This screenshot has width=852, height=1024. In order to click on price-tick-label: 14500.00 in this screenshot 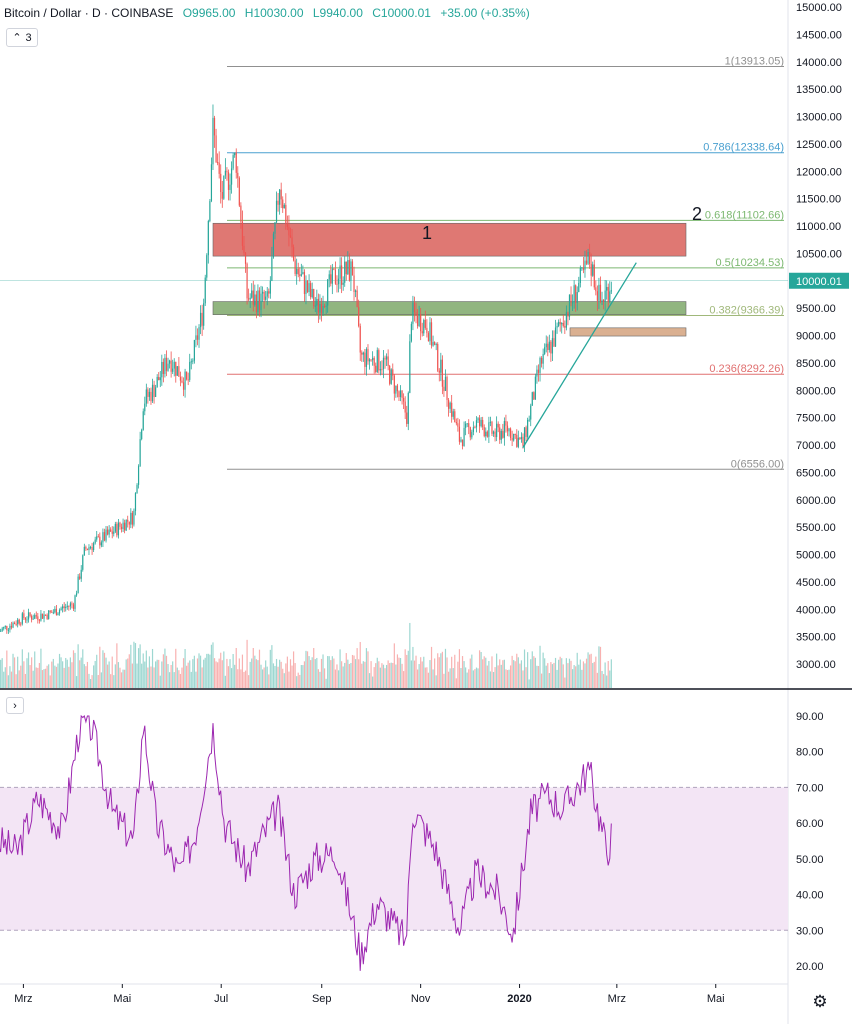, I will do `click(819, 35)`.